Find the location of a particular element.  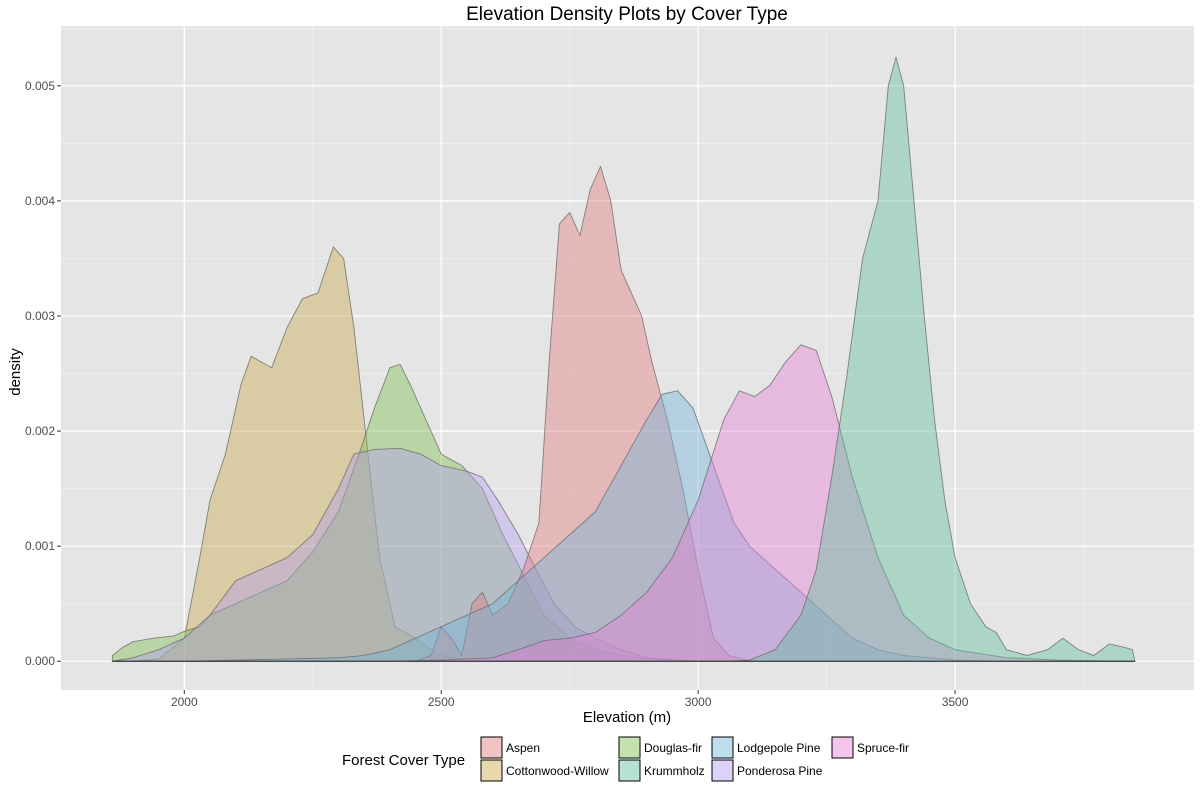

y-tick-label: 0.002 is located at coordinates (40, 431).